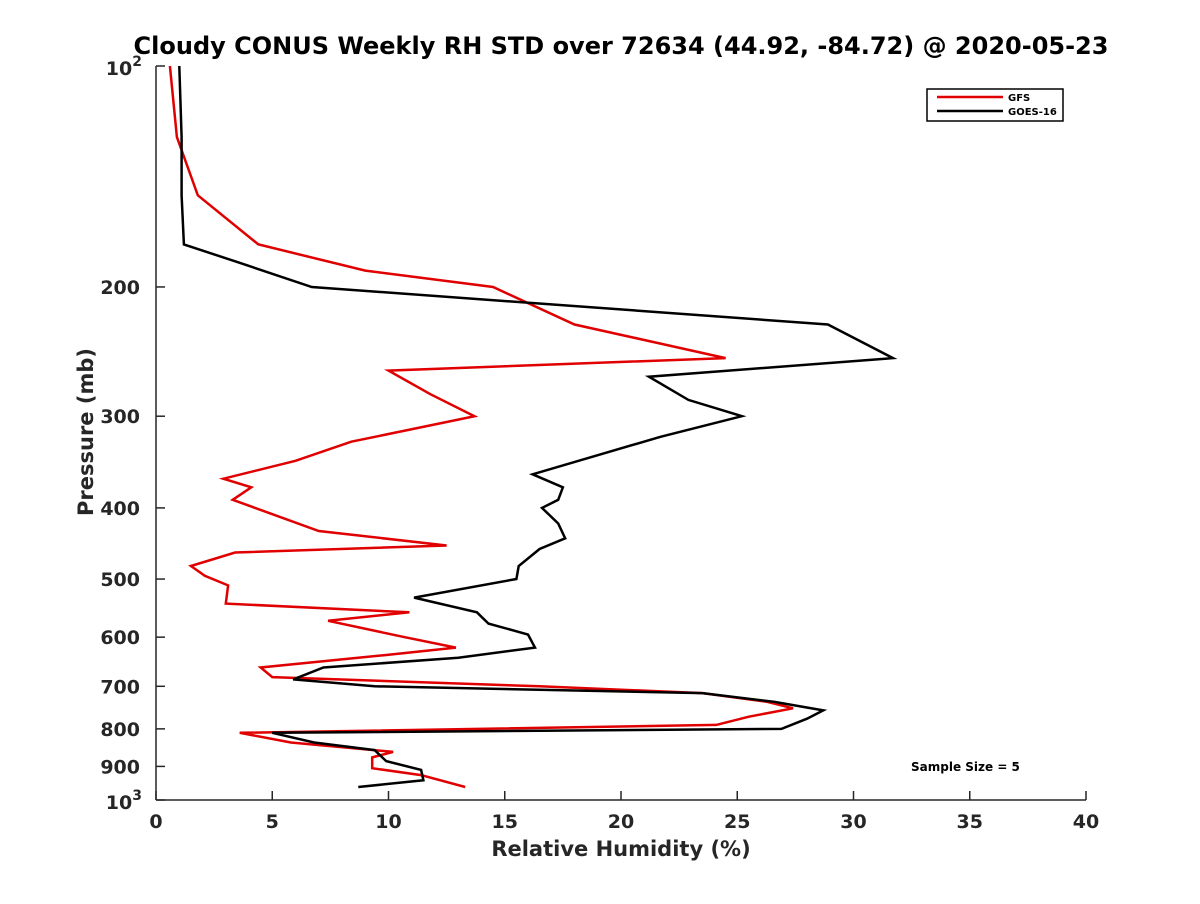 The height and width of the screenshot is (904, 1200). Describe the element at coordinates (1032, 112) in the screenshot. I see `legend-label-goes16: GOES-16` at that location.